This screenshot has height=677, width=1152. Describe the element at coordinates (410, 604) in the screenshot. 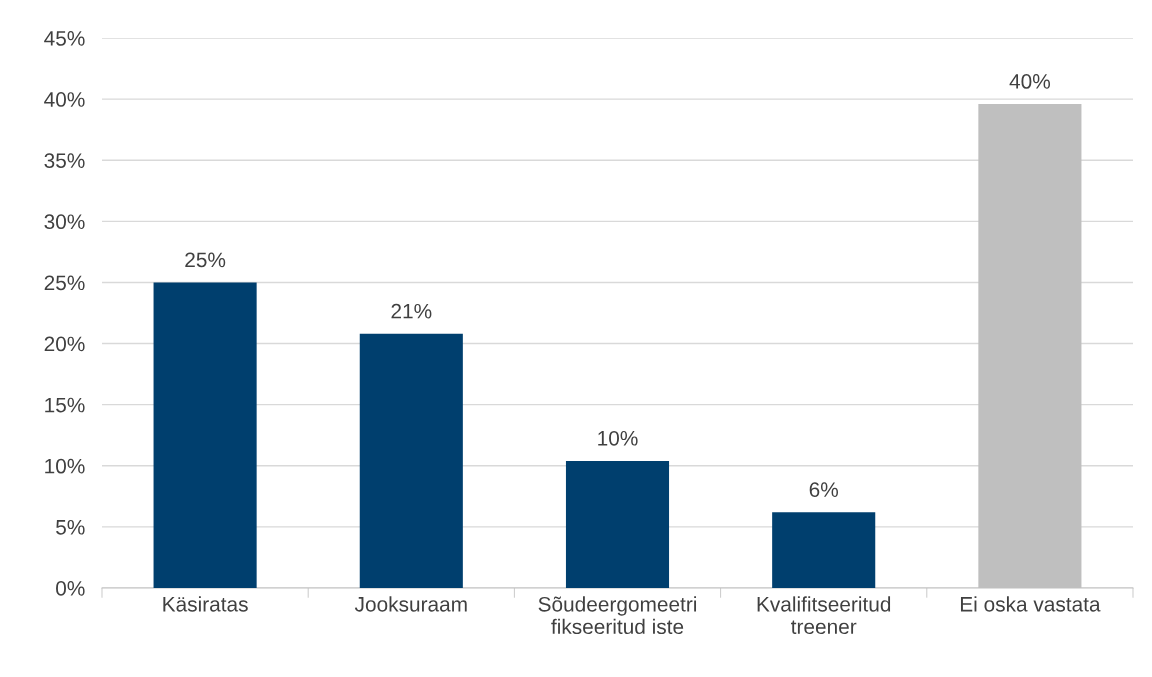

I see `x-tick-label: Jooksuraam` at that location.